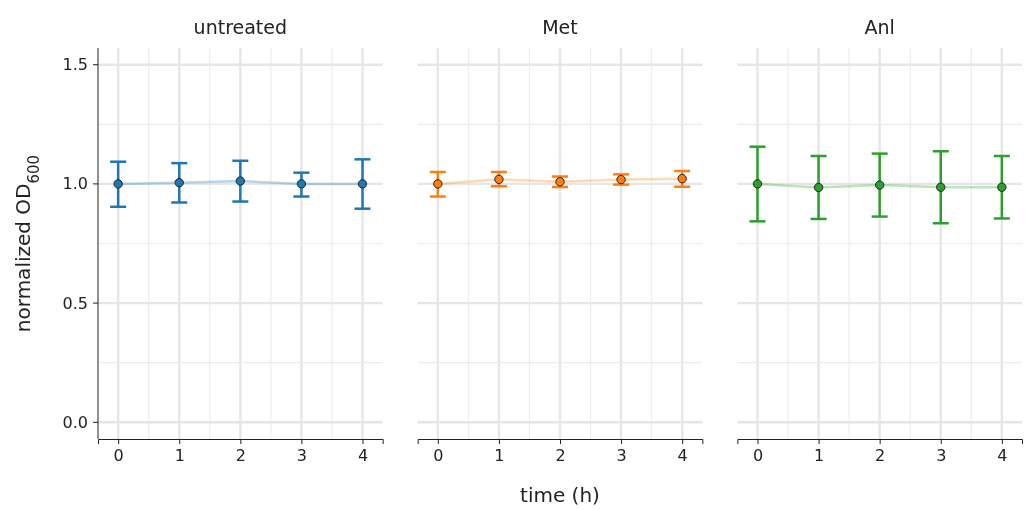  What do you see at coordinates (560, 27) in the screenshot?
I see `chart-title: Met` at bounding box center [560, 27].